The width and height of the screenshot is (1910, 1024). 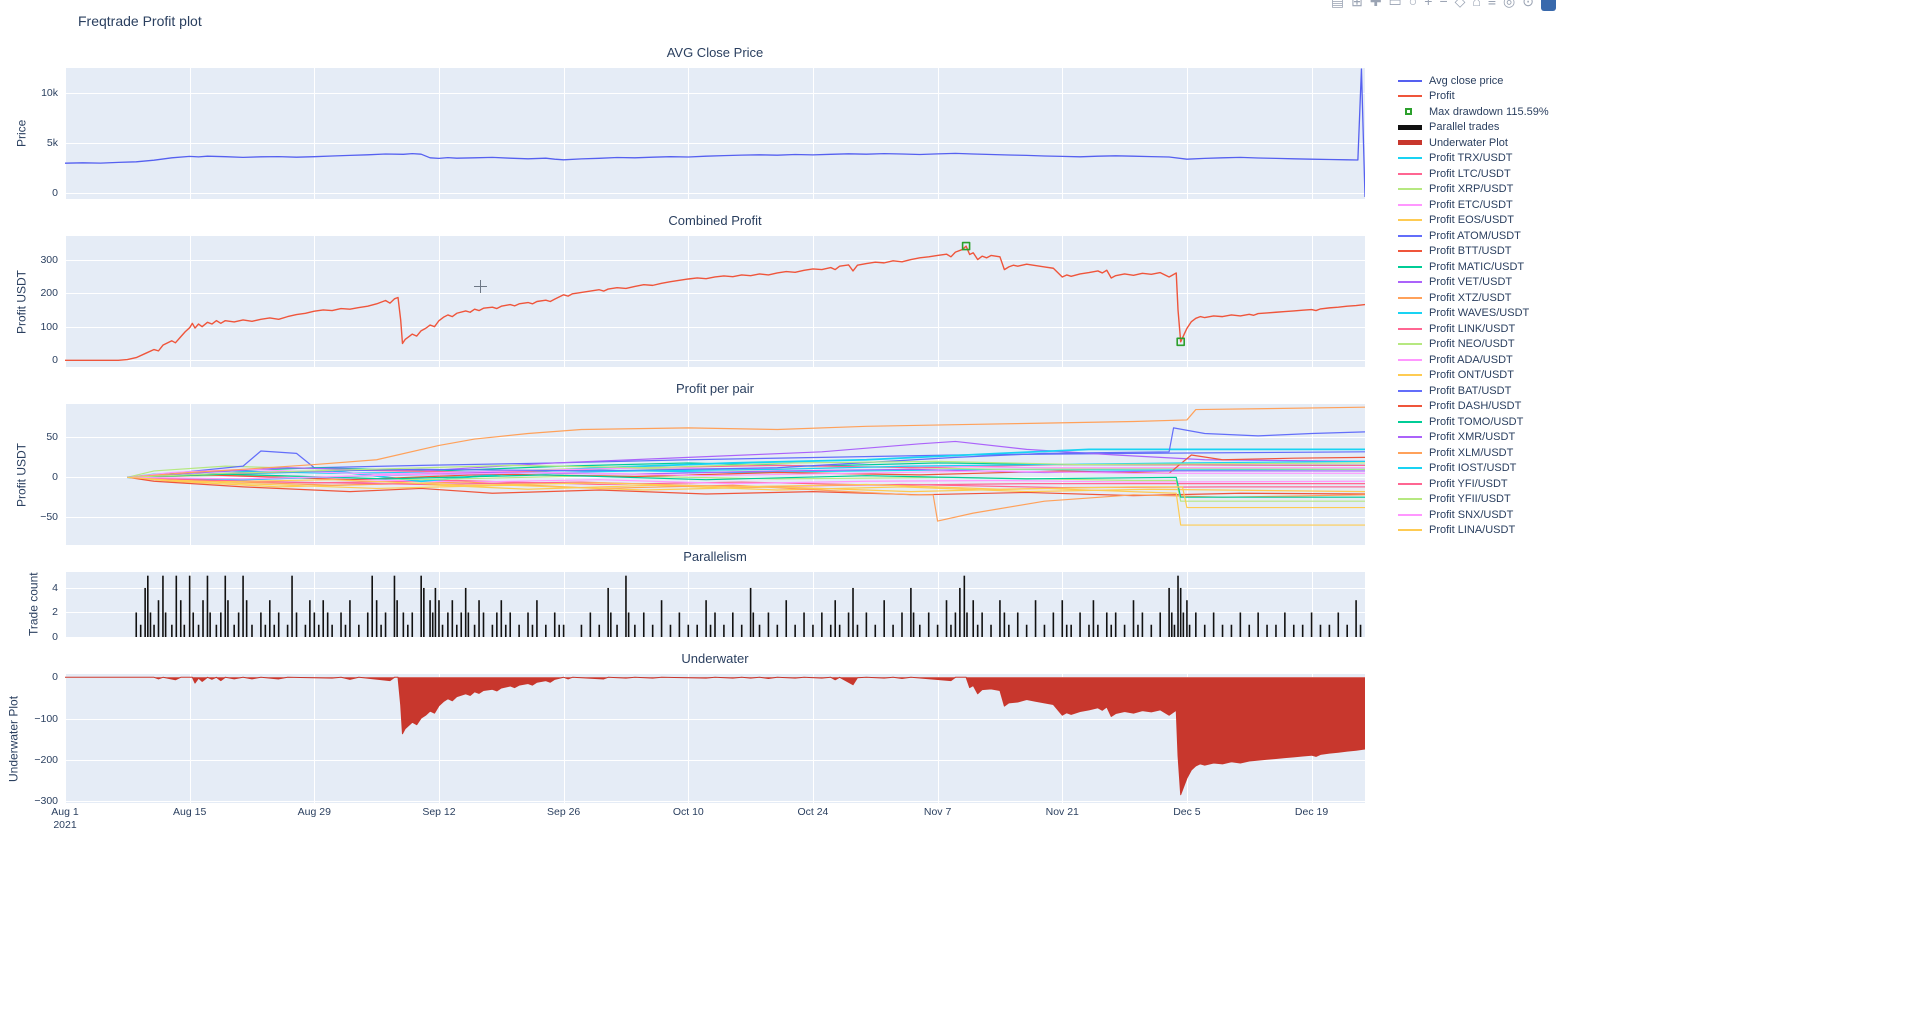 What do you see at coordinates (715, 738) in the screenshot?
I see `underwater-plot-canvas` at bounding box center [715, 738].